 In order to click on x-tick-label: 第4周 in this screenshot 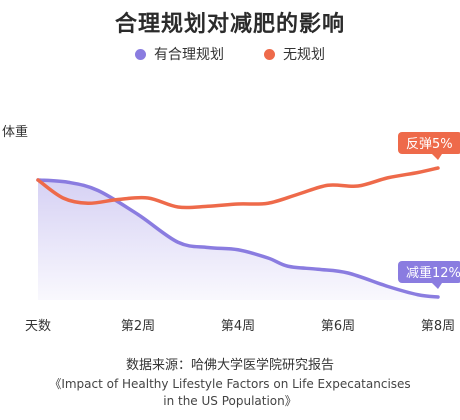, I will do `click(238, 326)`.